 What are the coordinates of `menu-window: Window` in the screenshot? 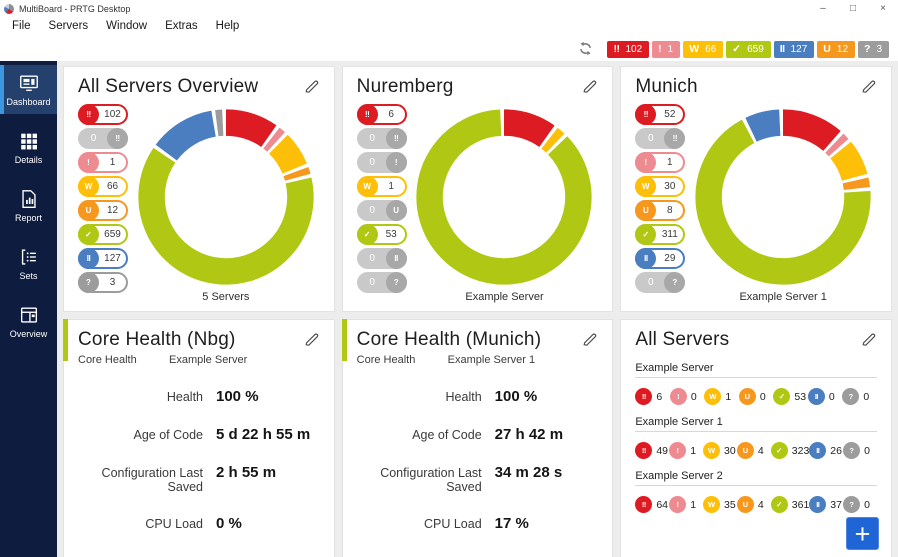 It's located at (126, 26).